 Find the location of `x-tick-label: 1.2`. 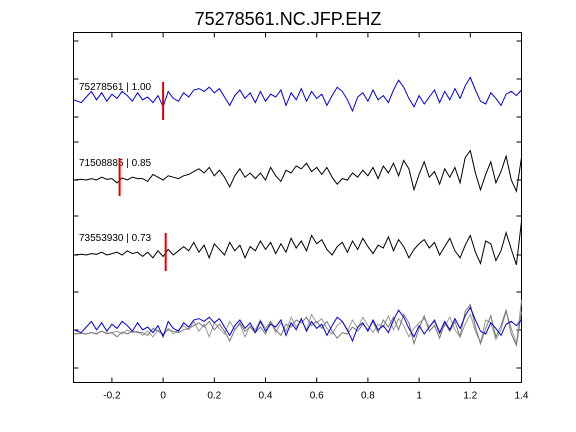

x-tick-label: 1.2 is located at coordinates (470, 396).